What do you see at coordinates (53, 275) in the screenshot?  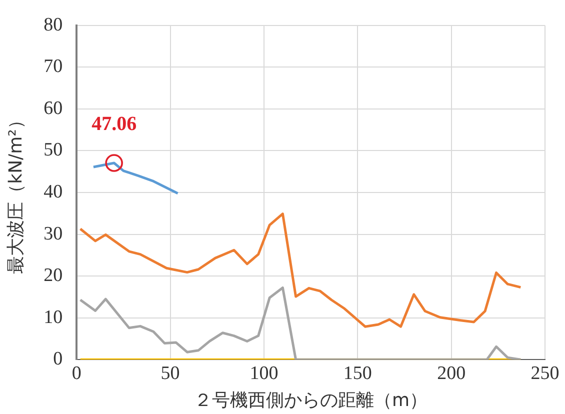 I see `y-tick-label: 20` at bounding box center [53, 275].